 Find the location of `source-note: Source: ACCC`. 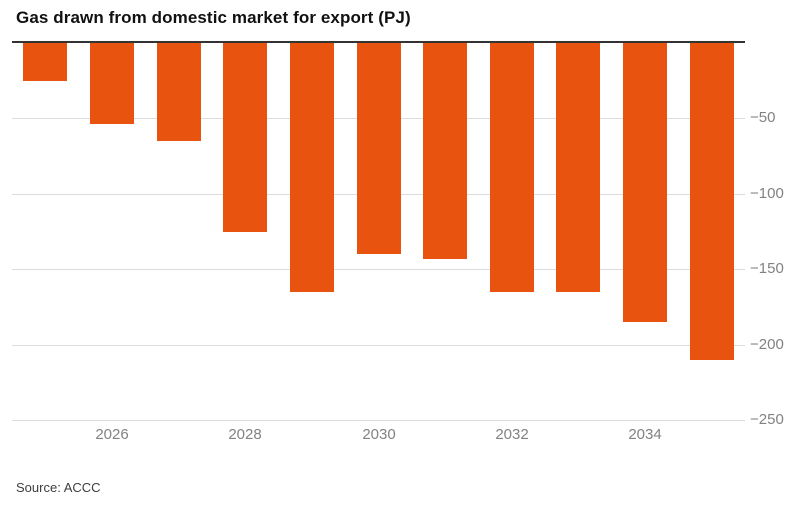

source-note: Source: ACCC is located at coordinates (58, 487).